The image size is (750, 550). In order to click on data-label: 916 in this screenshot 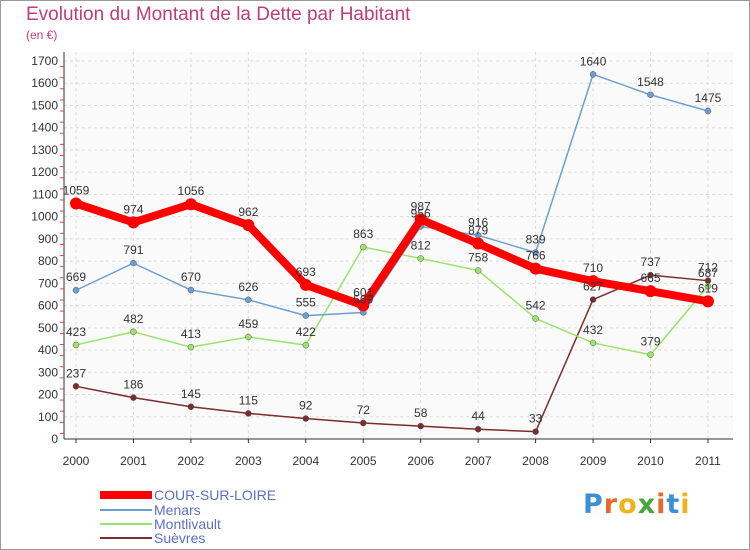, I will do `click(478, 222)`.